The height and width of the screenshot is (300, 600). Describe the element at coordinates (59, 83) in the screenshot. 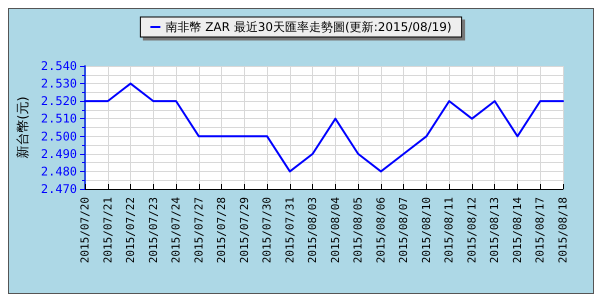

I see `y-tick-label: 2.530` at that location.